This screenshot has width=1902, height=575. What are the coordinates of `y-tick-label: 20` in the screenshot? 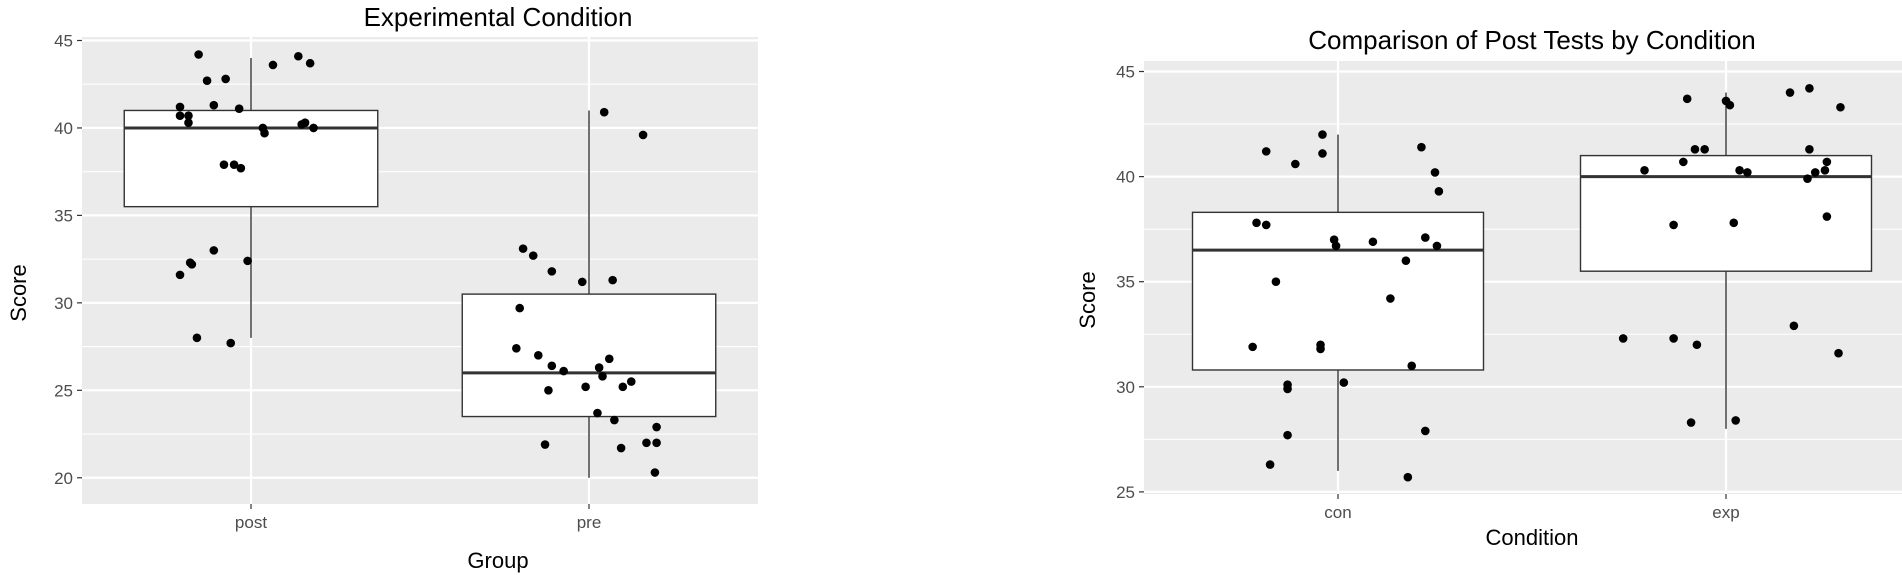 It's located at (63, 478).